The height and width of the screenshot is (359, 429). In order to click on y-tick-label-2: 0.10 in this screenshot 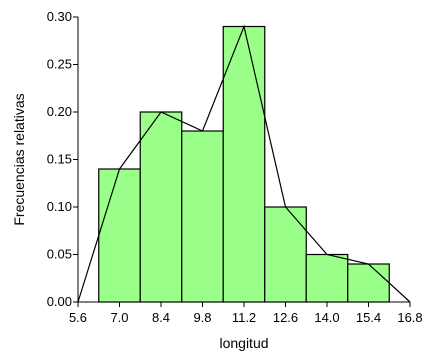, I will do `click(59, 206)`.